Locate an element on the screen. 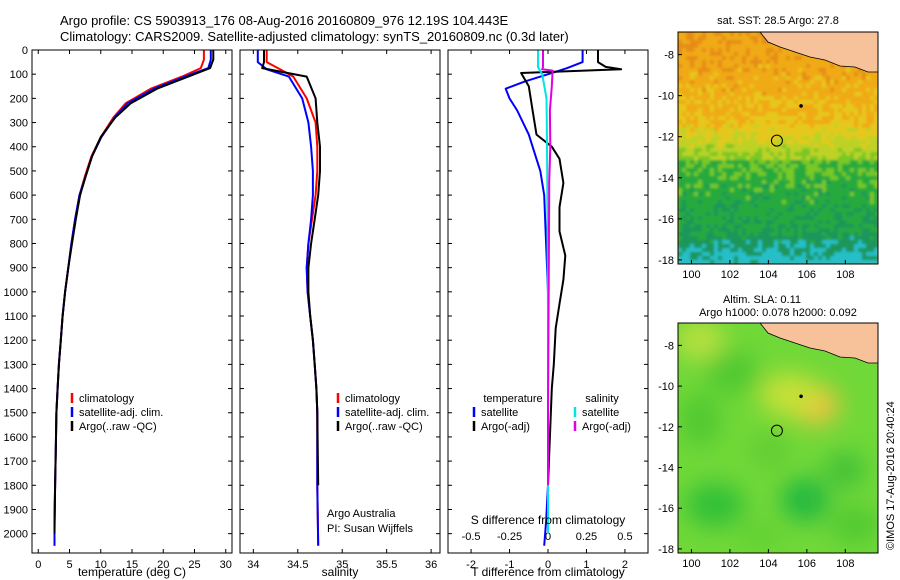  sla-map-title: Altim. SLA: 0.11 is located at coordinates (762, 300).